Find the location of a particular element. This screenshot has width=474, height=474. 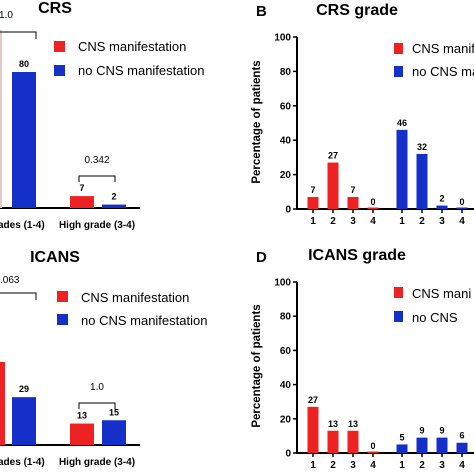

bar-cropped is located at coordinates (1, 119).